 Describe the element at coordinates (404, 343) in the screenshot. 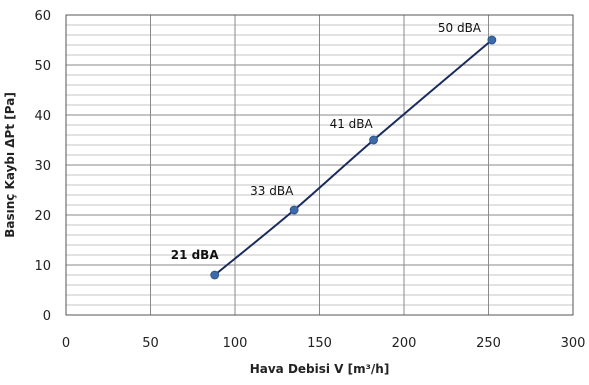

I see `x-tick-label: 200` at that location.